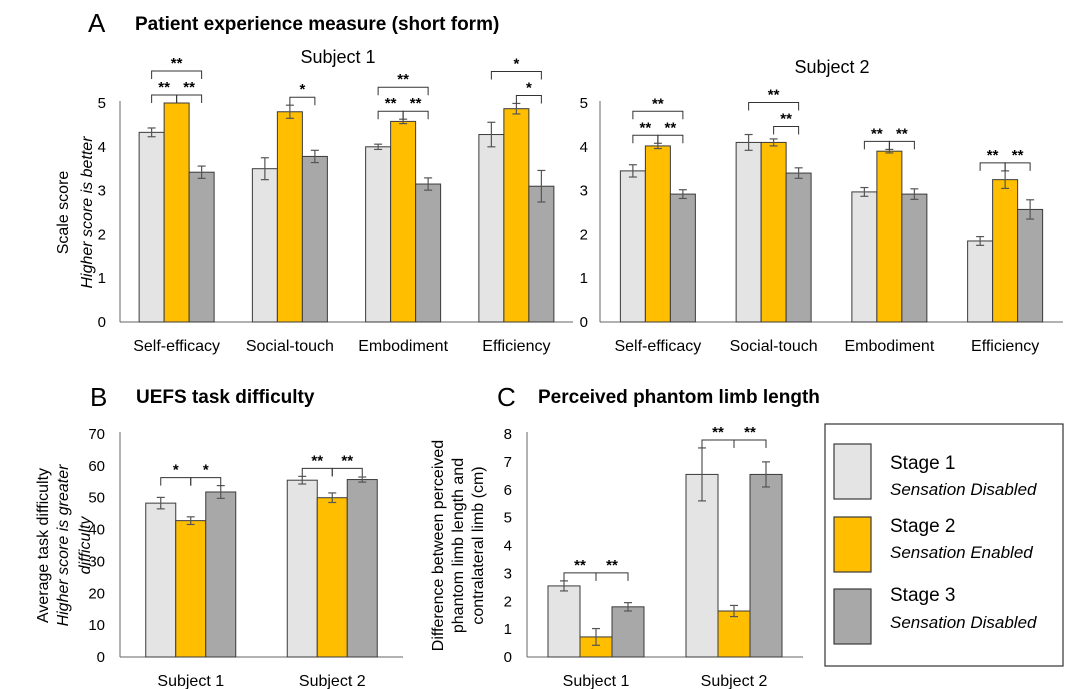  Describe the element at coordinates (98, 397) in the screenshot. I see `panel-b-letter: B` at that location.